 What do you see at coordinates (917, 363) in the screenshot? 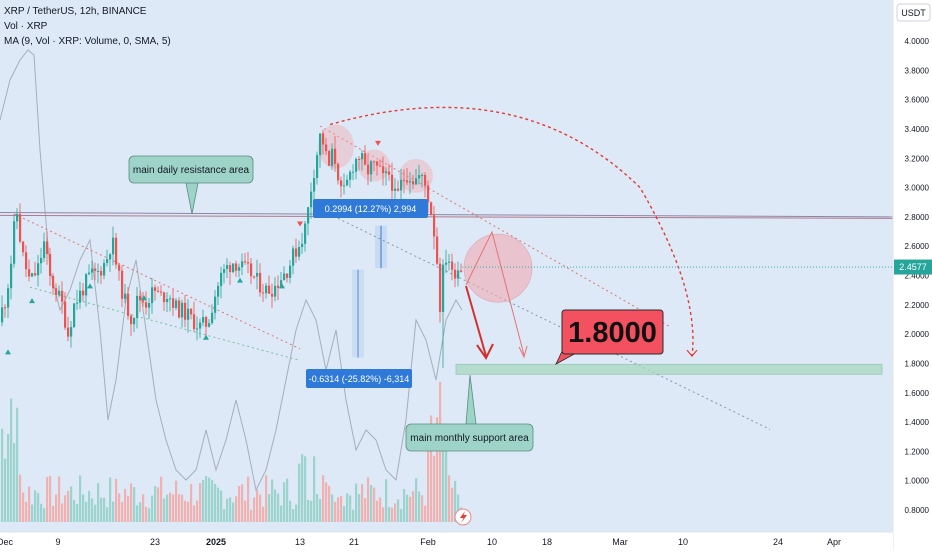
I see `price-tick-11: 1.8000` at bounding box center [917, 363].